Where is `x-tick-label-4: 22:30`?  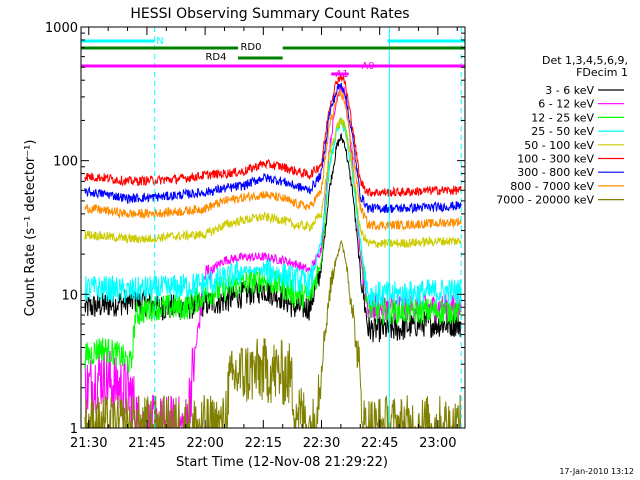
x-tick-label-4: 22:30 is located at coordinates (321, 443).